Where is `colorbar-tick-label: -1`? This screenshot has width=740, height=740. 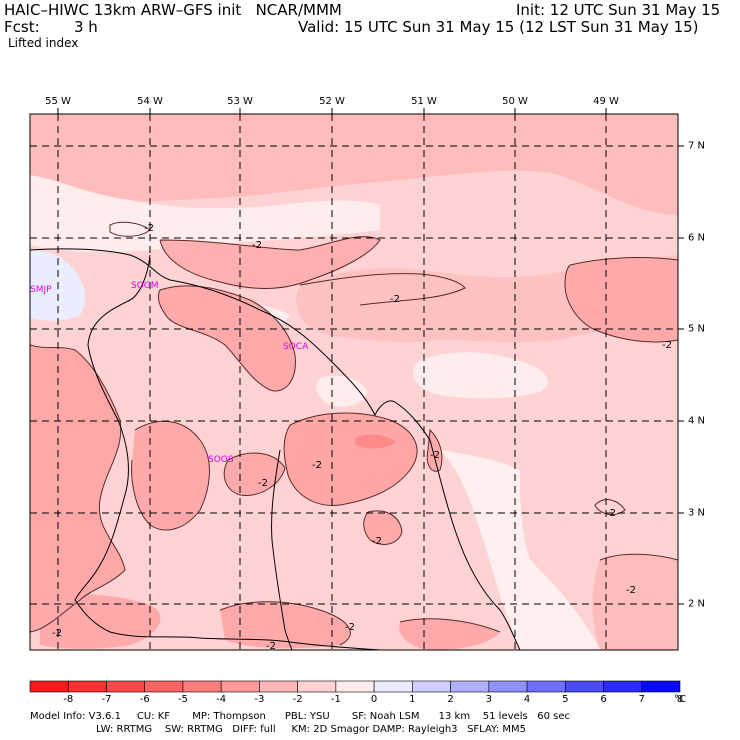 colorbar-tick-label: -1 is located at coordinates (335, 699).